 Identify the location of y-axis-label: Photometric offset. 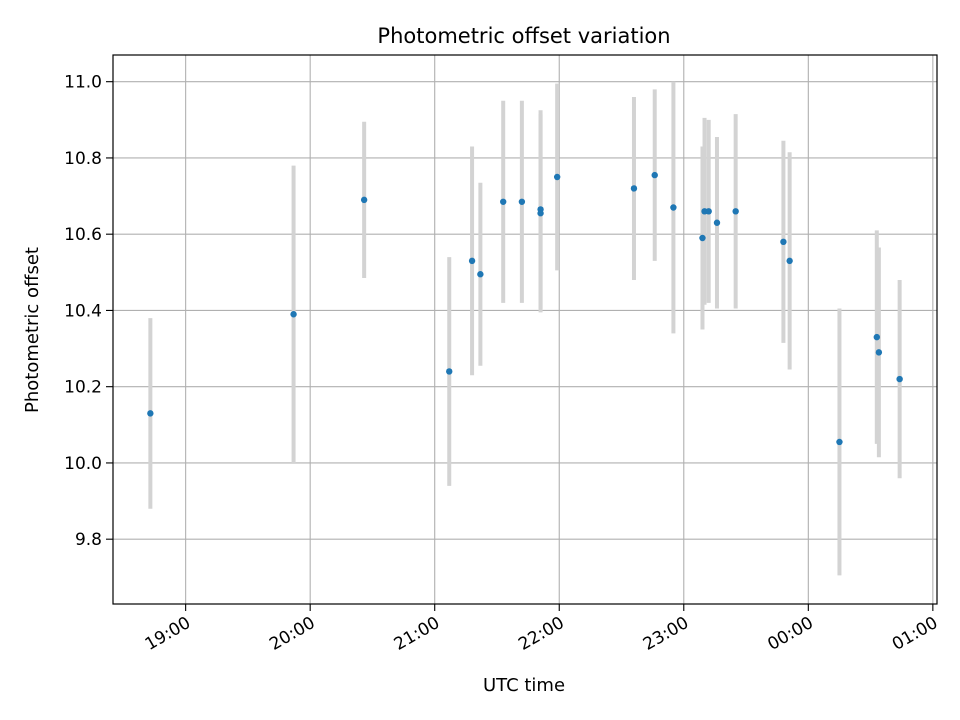
(32, 330).